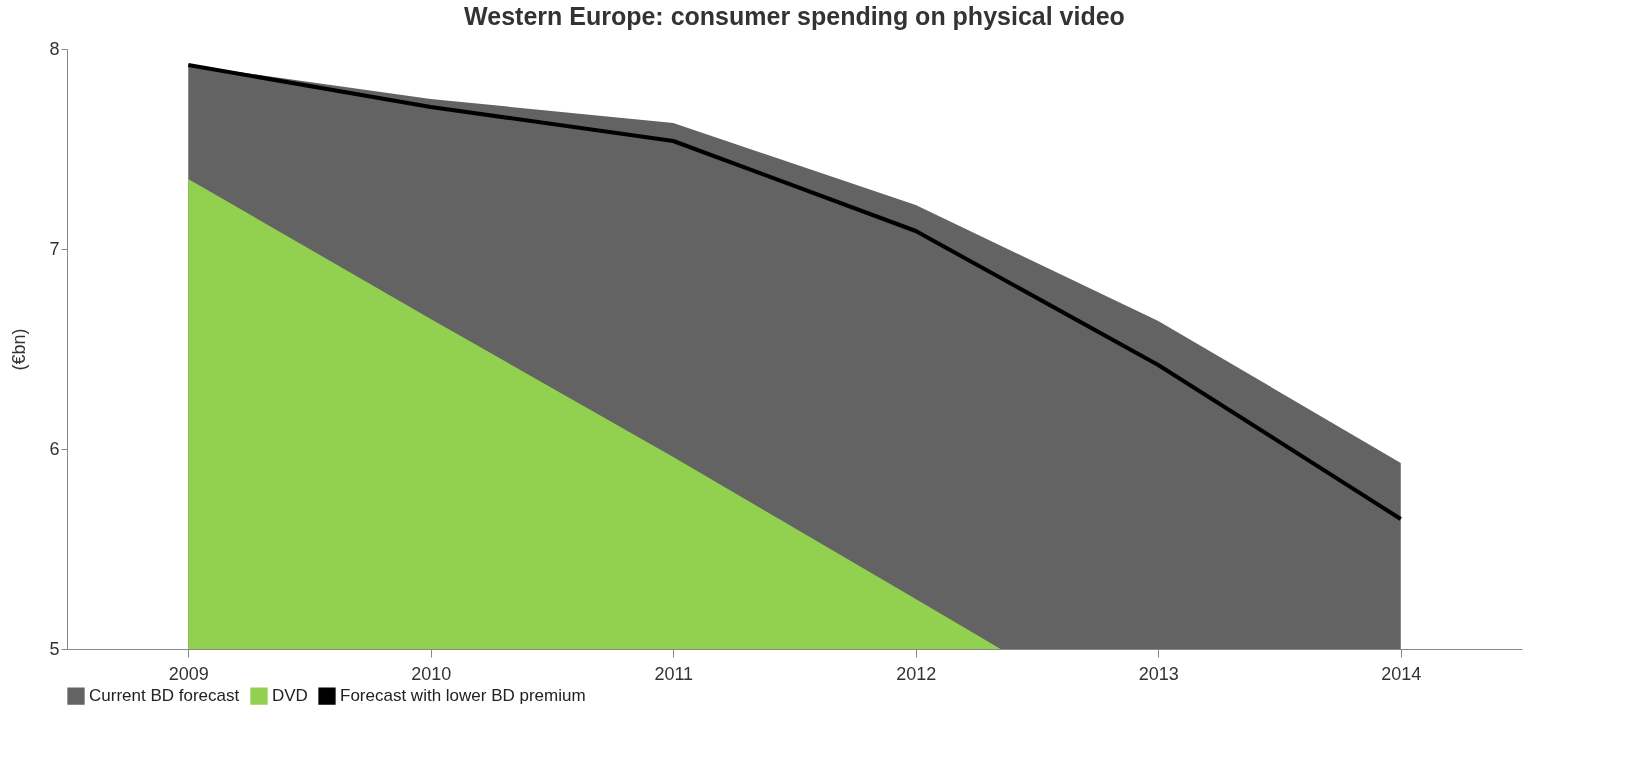 The width and height of the screenshot is (1642, 757). What do you see at coordinates (188, 673) in the screenshot?
I see `x-tick-label: 2009` at bounding box center [188, 673].